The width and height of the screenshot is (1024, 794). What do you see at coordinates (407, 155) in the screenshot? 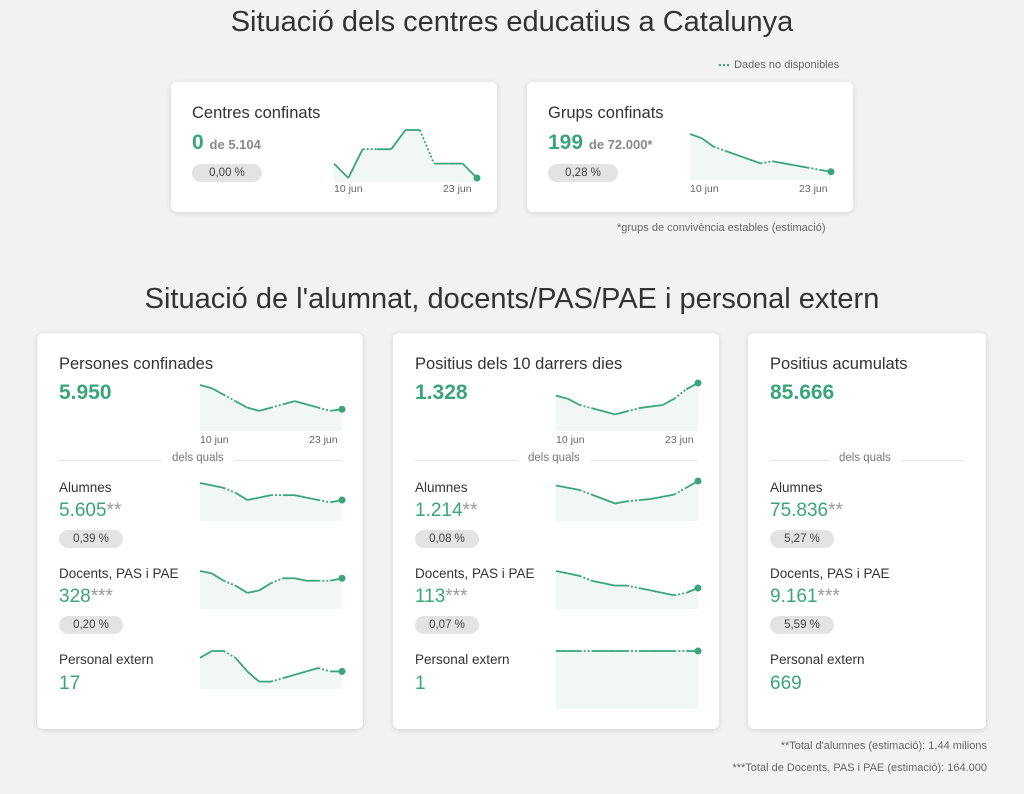
I see `sparkline-centres` at bounding box center [407, 155].